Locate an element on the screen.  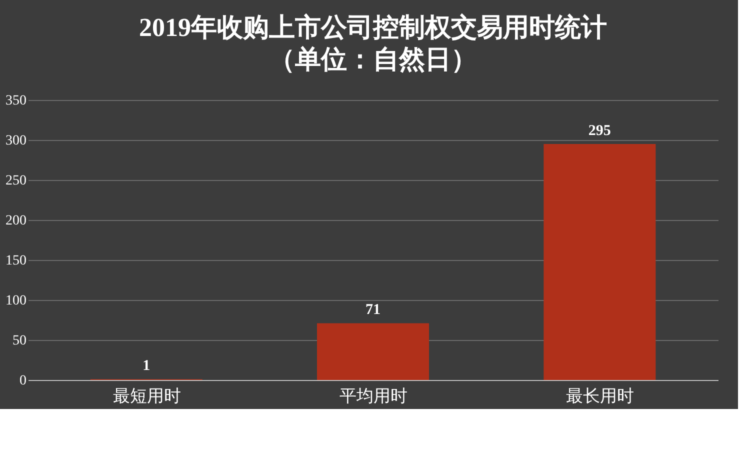
y-tick-label: 150 is located at coordinates (16, 261).